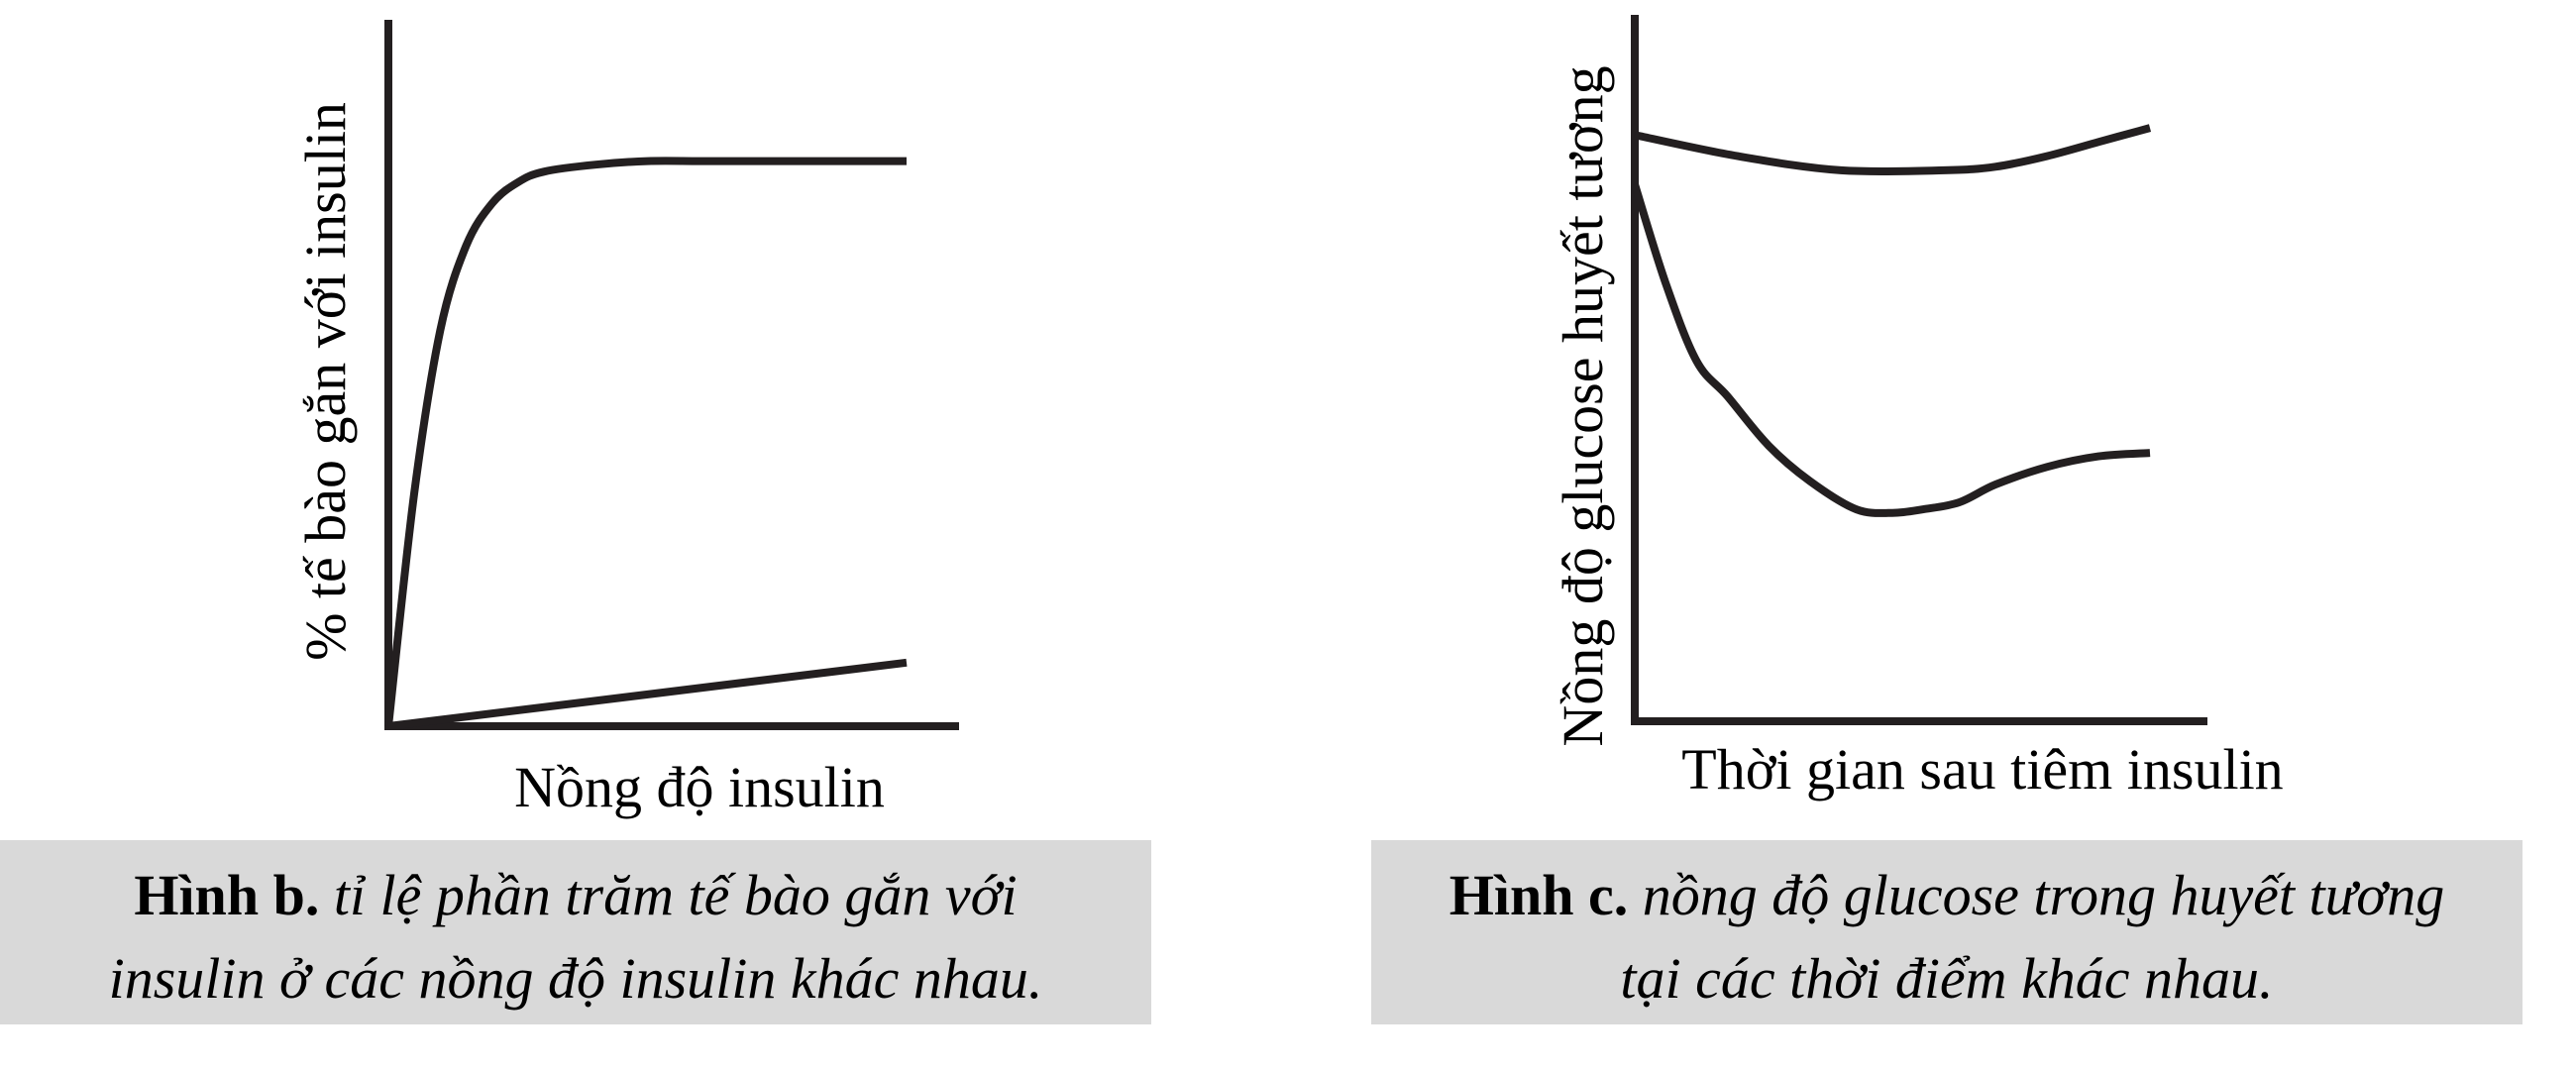 The width and height of the screenshot is (2576, 1071). What do you see at coordinates (1982, 769) in the screenshot?
I see `figure-c-x-axis-label: Thời gian sau tiêm insulin` at bounding box center [1982, 769].